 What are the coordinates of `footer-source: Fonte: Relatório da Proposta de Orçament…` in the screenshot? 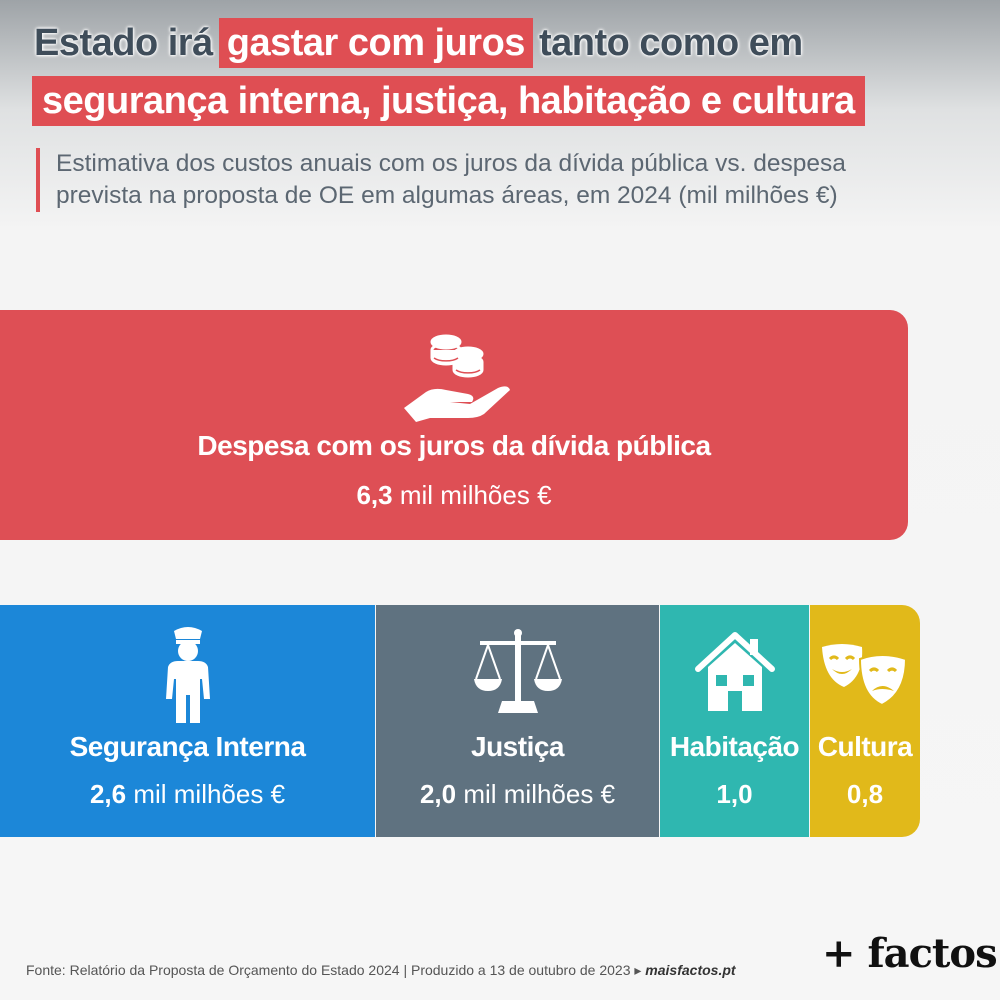 It's located at (381, 970).